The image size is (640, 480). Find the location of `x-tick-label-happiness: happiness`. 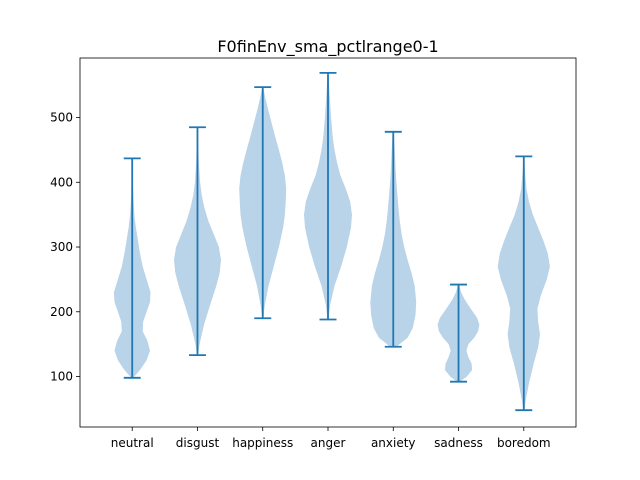

x-tick-label-happiness: happiness is located at coordinates (262, 443).